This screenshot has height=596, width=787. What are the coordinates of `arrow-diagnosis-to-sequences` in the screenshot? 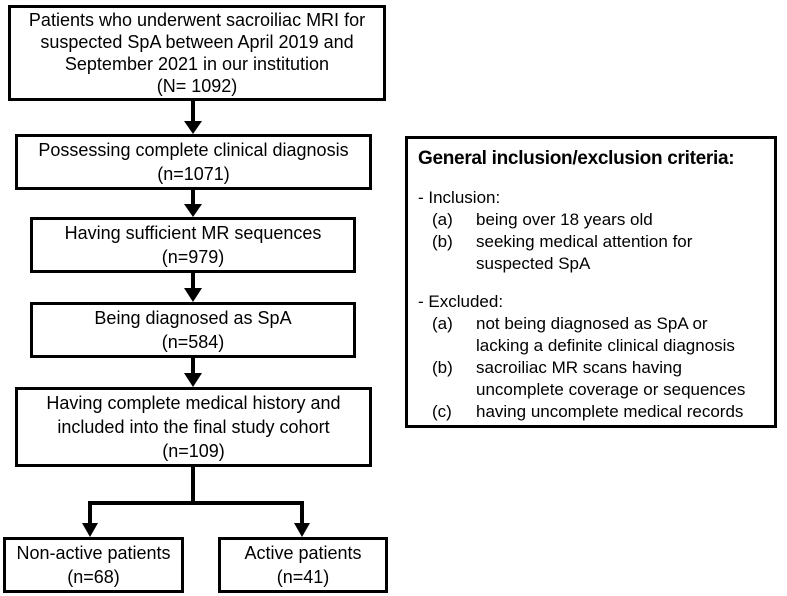 It's located at (193, 203).